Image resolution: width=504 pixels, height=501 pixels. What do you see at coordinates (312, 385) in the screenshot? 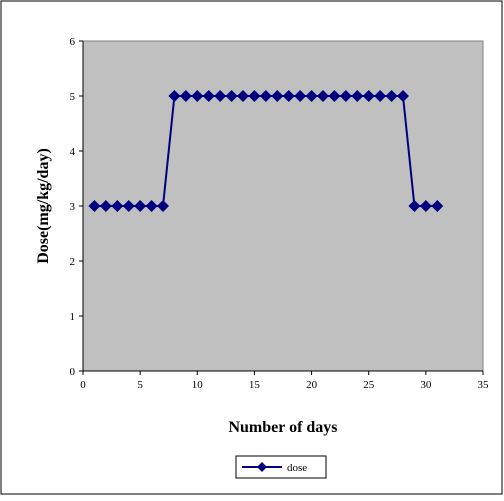
I see `x-tick-label: 20` at bounding box center [312, 385].